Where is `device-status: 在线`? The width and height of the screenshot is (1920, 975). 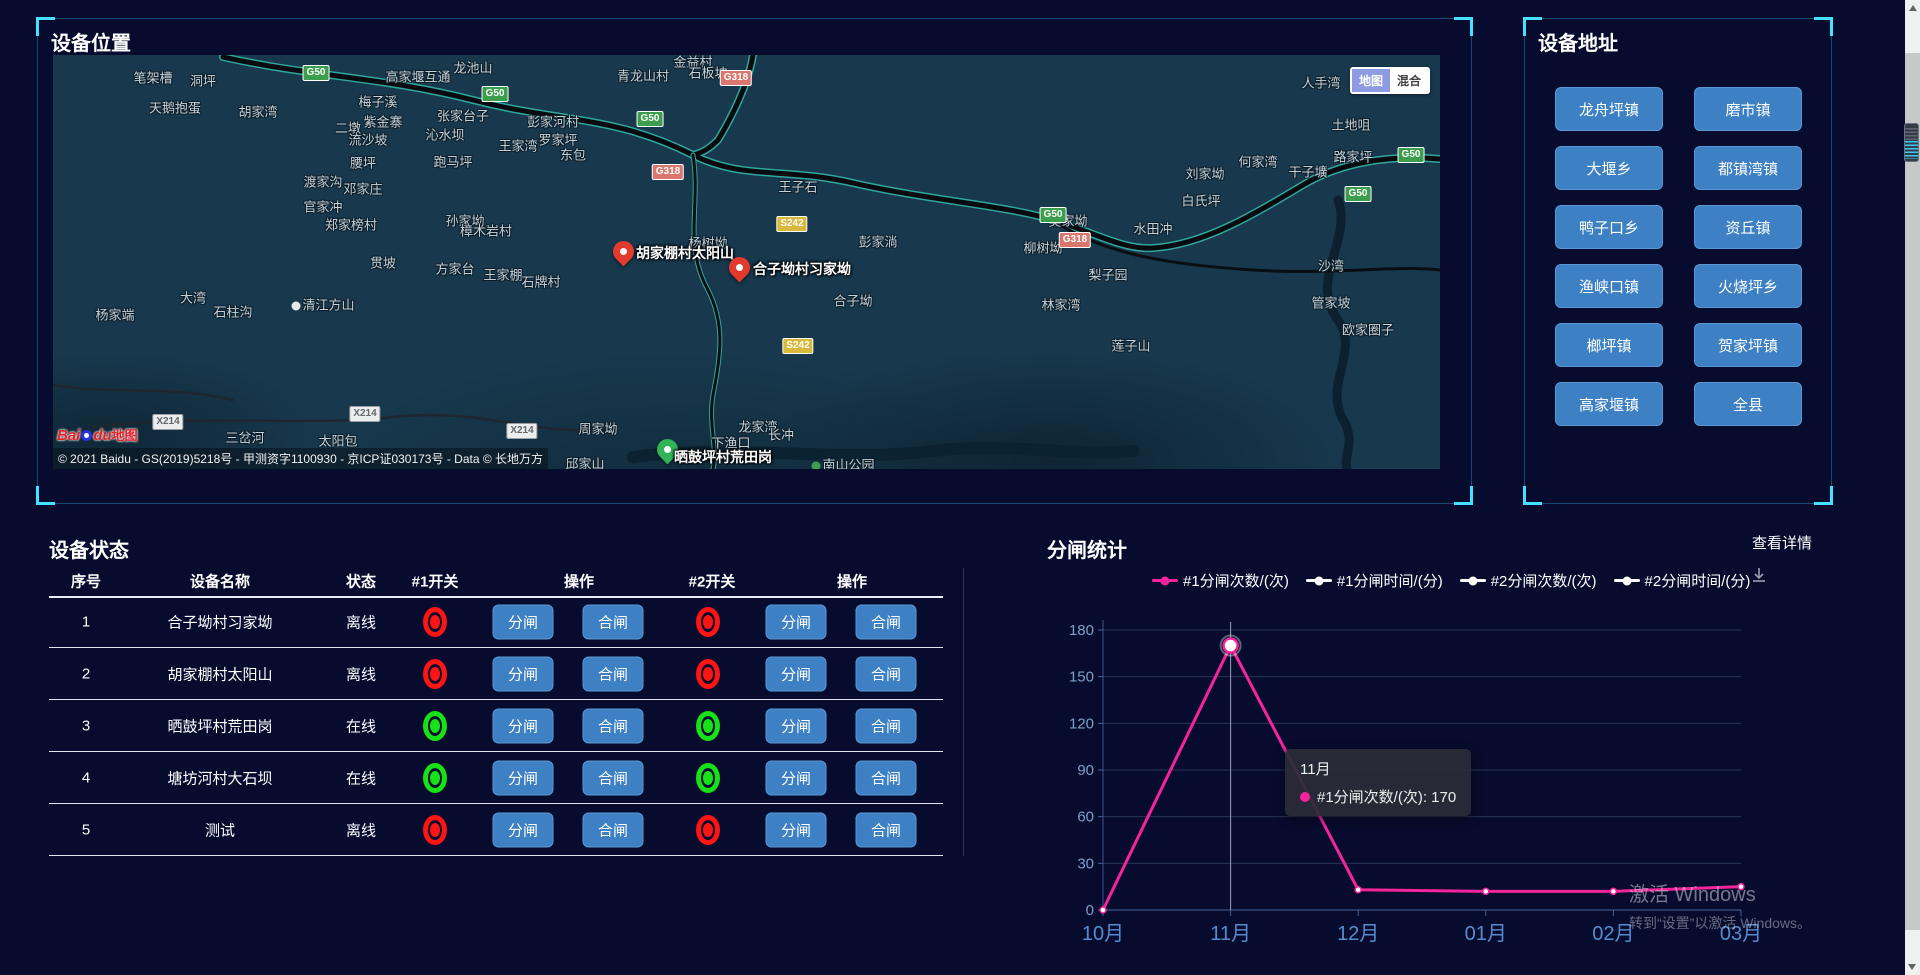
device-status: 在线 is located at coordinates (361, 726).